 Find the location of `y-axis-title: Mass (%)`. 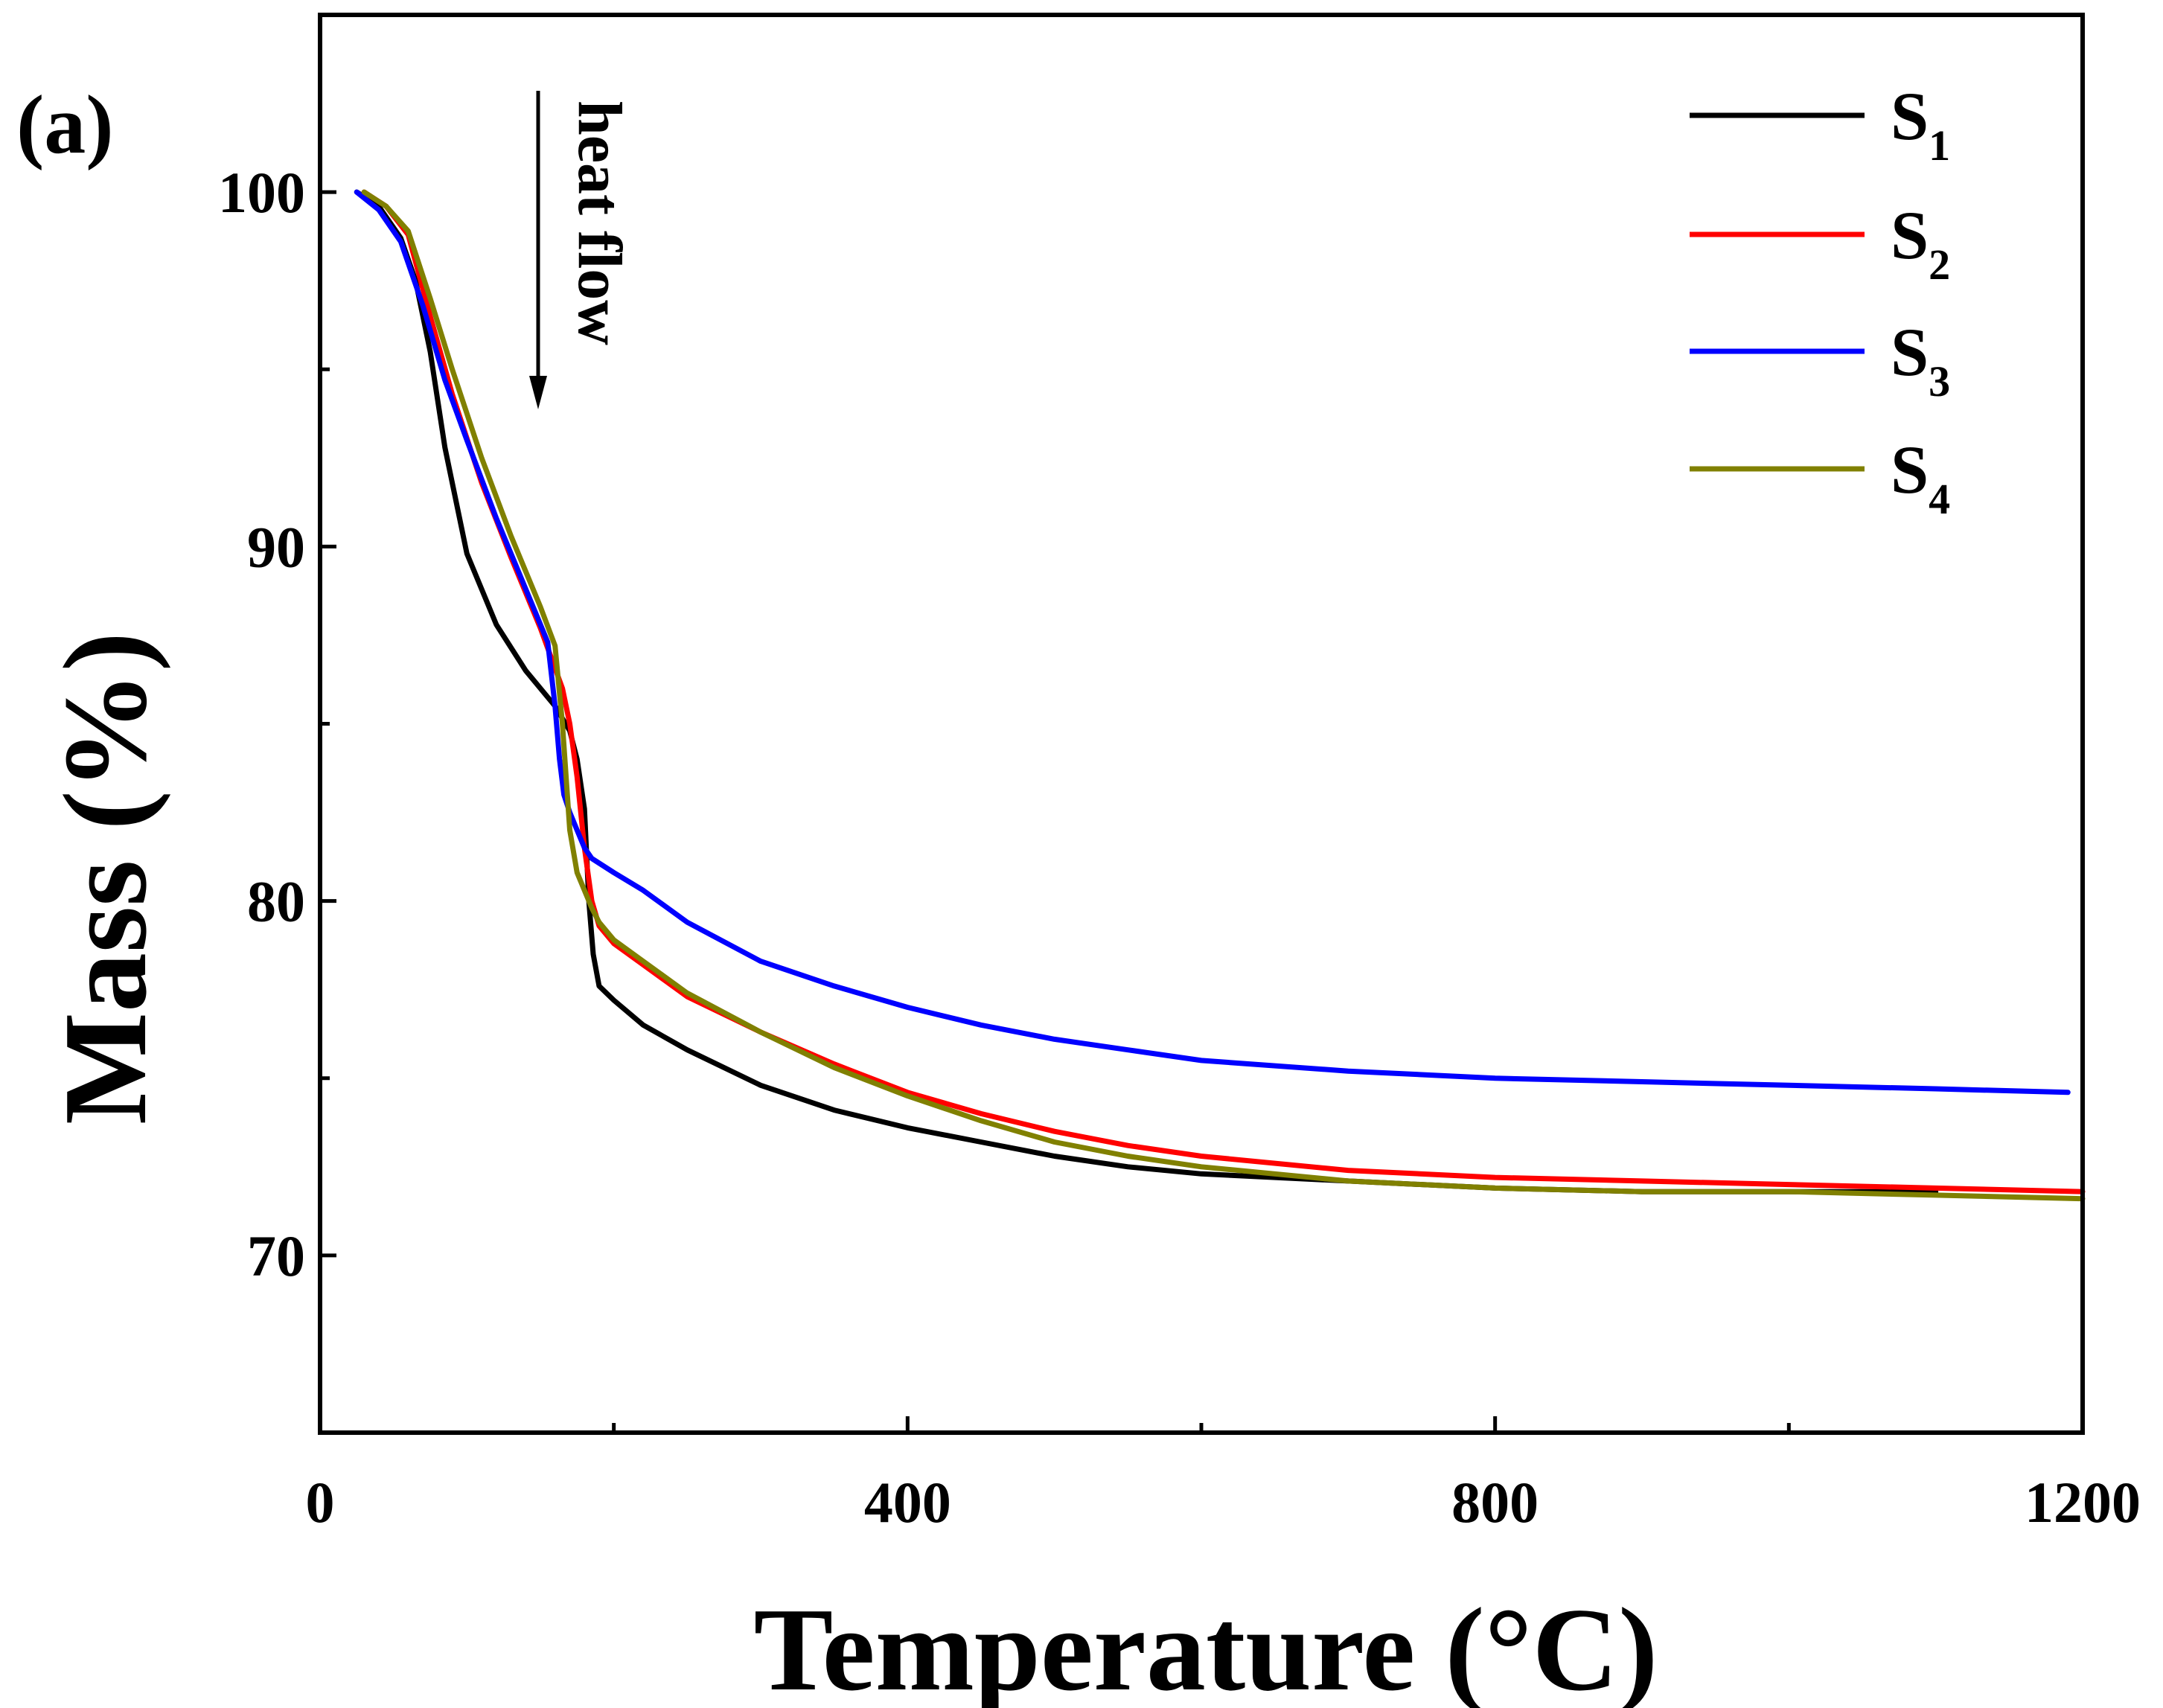

y-axis-title: Mass (%) is located at coordinates (105, 879).